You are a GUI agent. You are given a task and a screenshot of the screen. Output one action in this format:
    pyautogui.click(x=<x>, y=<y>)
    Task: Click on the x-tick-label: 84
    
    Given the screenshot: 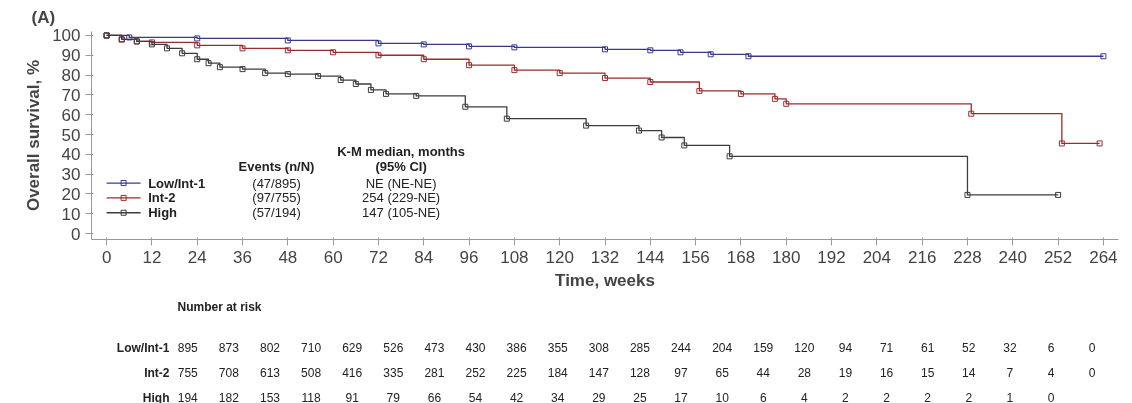 What is the action you would take?
    pyautogui.click(x=424, y=257)
    